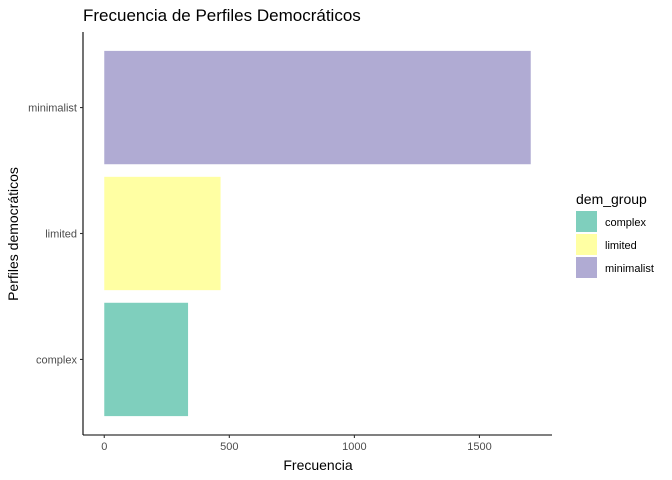 The image size is (672, 480). I want to click on y-ticks-group: complex limited minimalist, so click(55, 234).